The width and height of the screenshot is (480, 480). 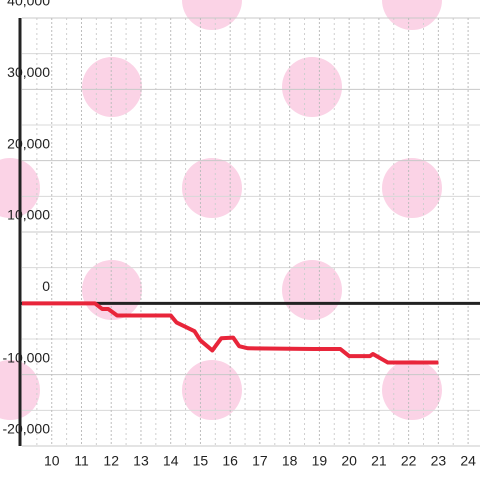 What do you see at coordinates (28, 4) in the screenshot?
I see `y-tick-label: 40,000` at bounding box center [28, 4].